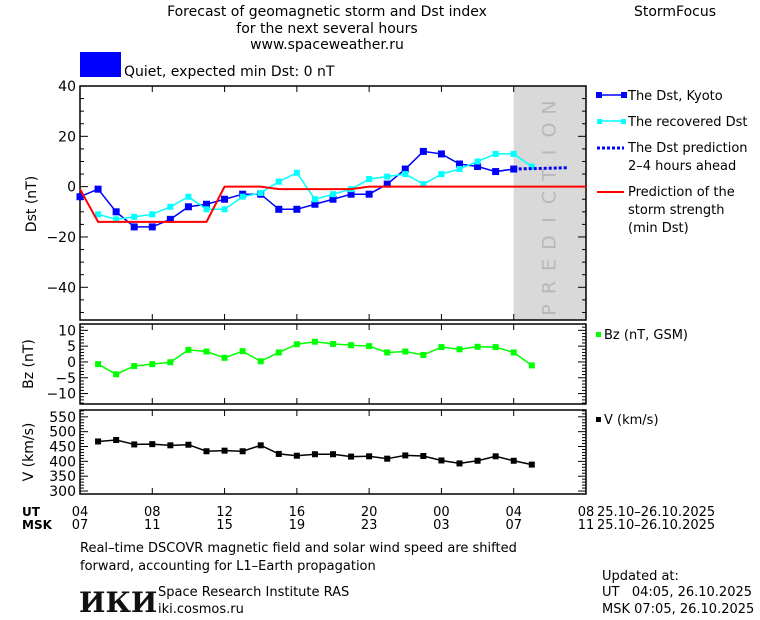 Image resolution: width=760 pixels, height=620 pixels. I want to click on bz-axis-label: Bz (nT), so click(29, 364).